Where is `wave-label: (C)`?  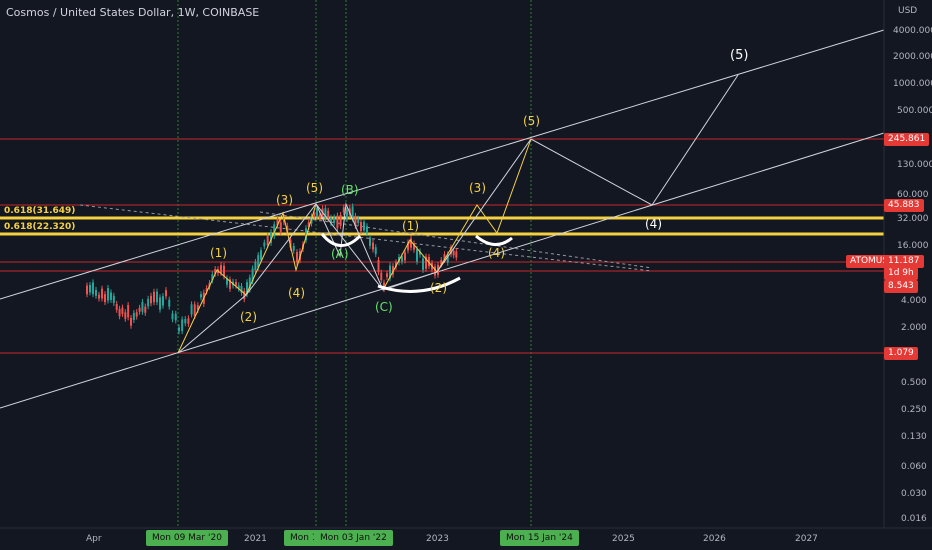 wave-label: (C) is located at coordinates (384, 307).